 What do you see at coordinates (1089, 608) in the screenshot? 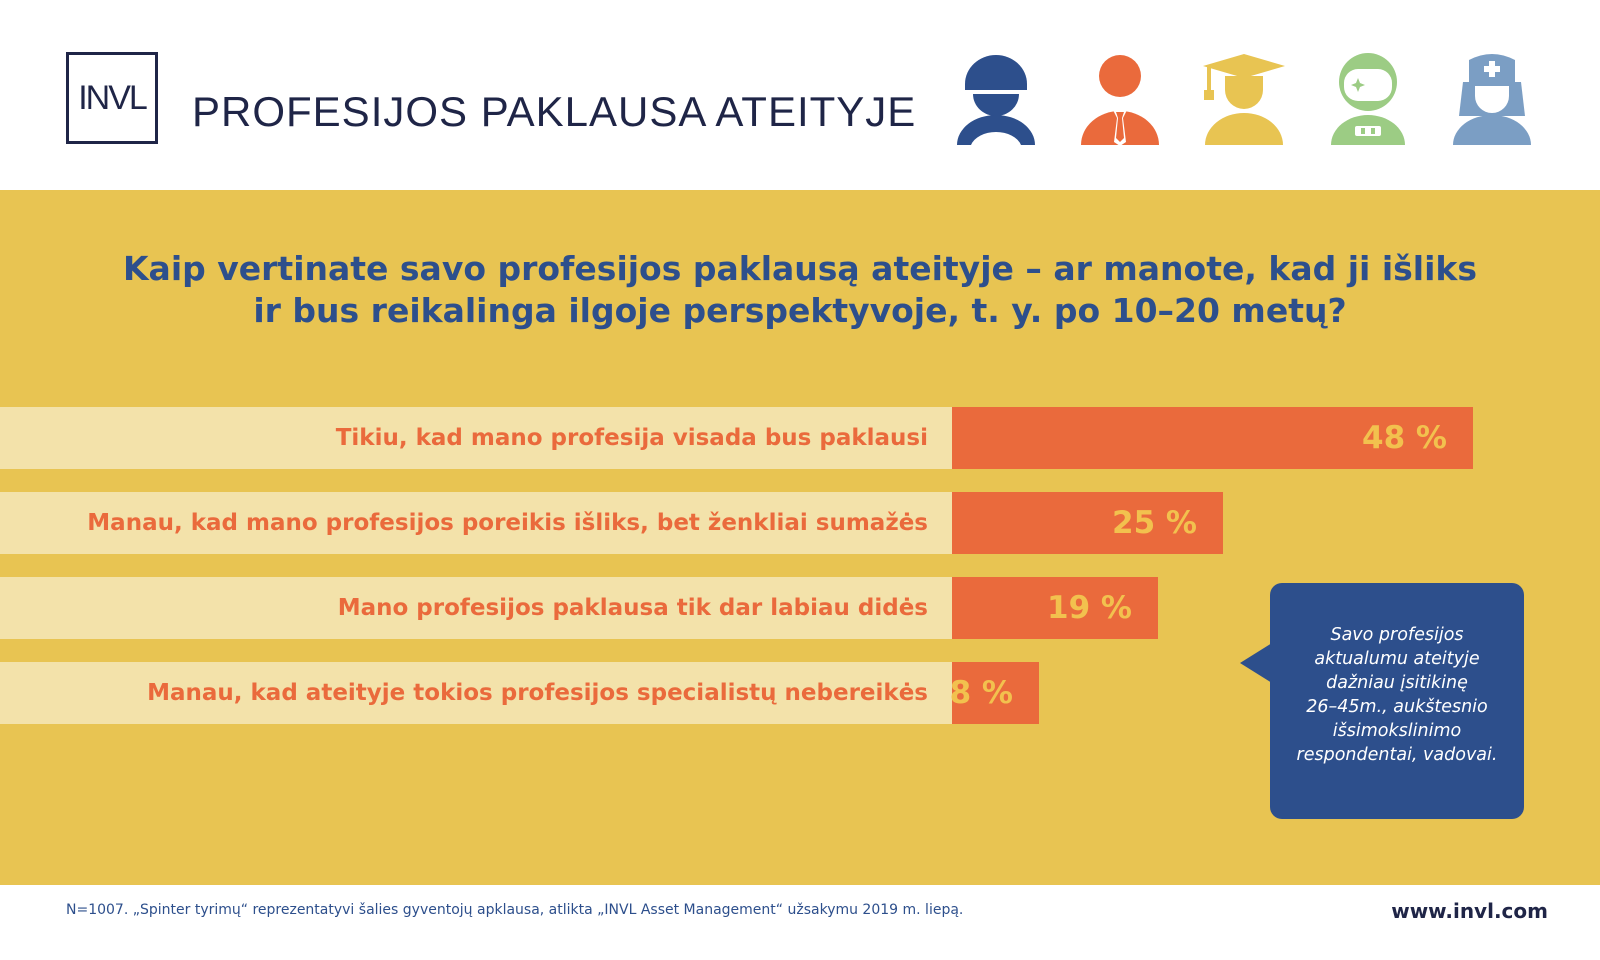
I see `bar-value-label: 19 %` at bounding box center [1089, 608].